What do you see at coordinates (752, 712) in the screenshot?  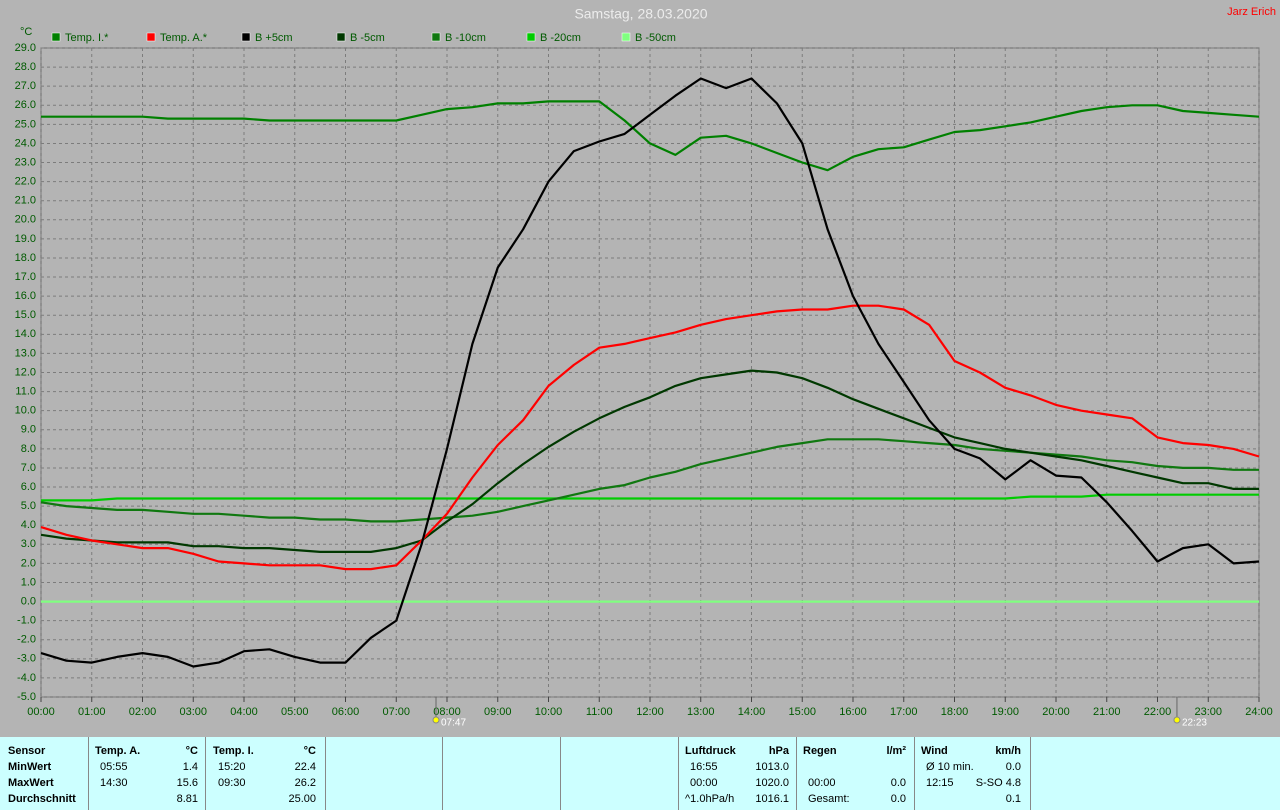 I see `x-tick-label: 14:00` at bounding box center [752, 712].